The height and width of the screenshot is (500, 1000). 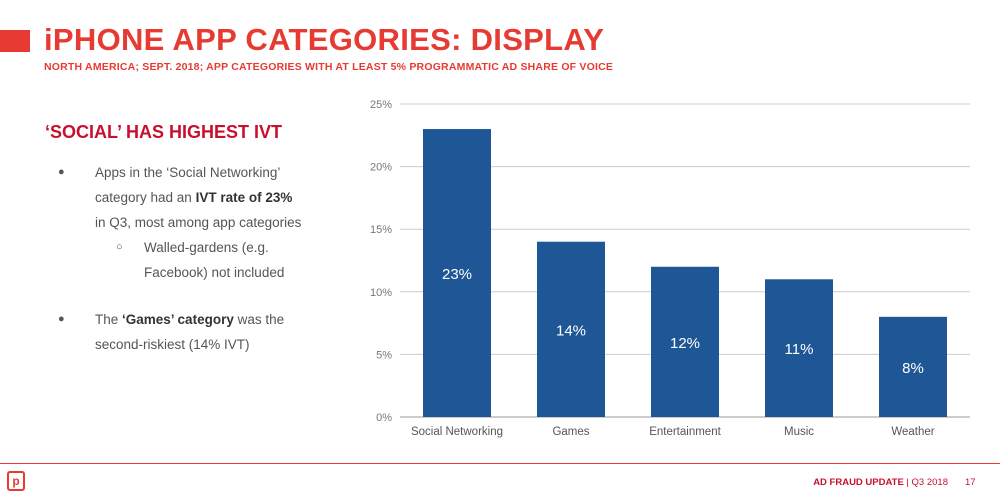 I want to click on footer-label-rest: | Q3 2018, so click(x=925, y=482).